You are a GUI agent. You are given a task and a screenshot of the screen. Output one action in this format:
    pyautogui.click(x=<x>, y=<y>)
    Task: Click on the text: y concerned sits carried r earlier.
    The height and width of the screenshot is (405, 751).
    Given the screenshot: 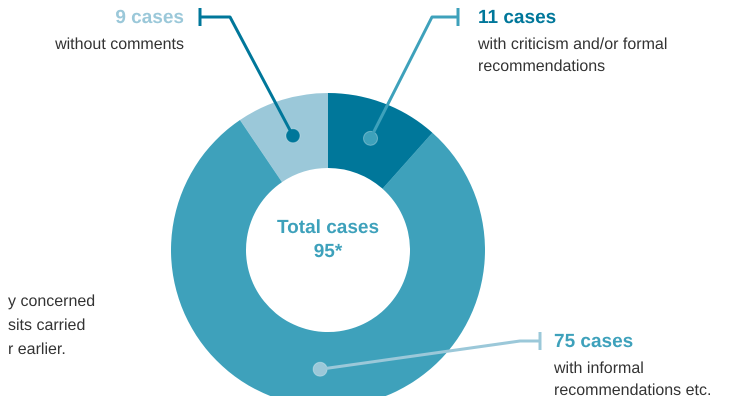 What is the action you would take?
    pyautogui.click(x=52, y=326)
    